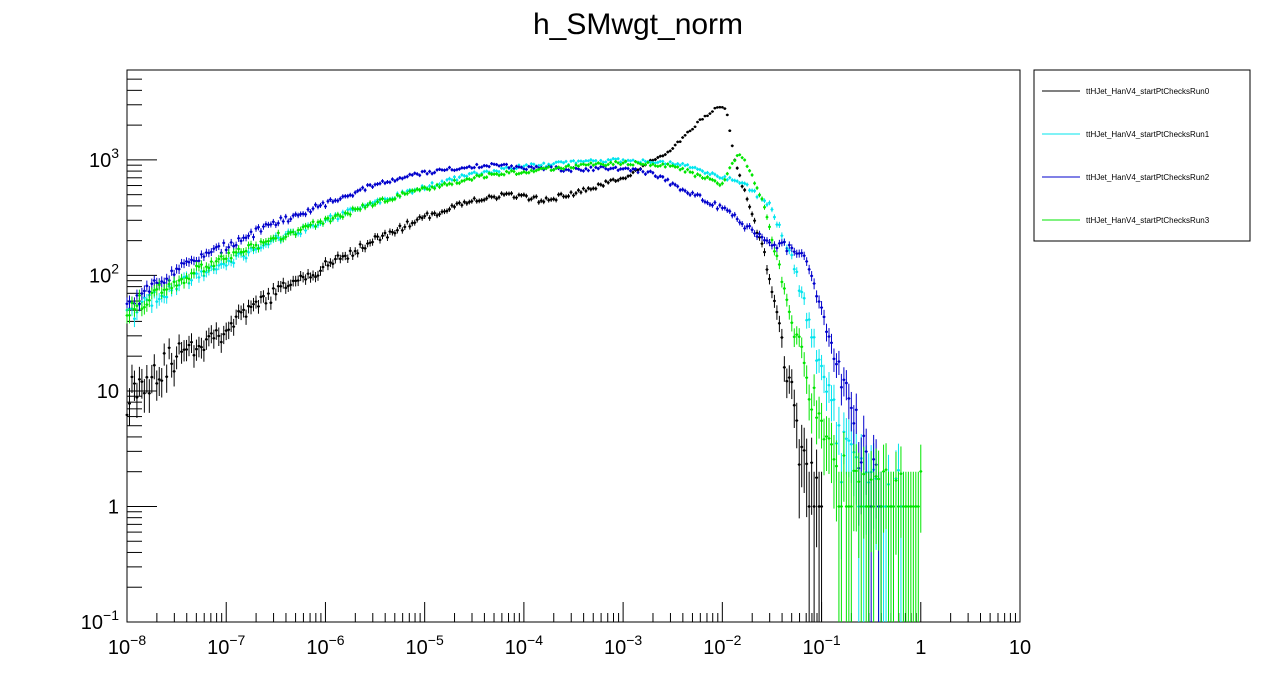 This screenshot has width=1276, height=692. What do you see at coordinates (1148, 177) in the screenshot?
I see `legend-label: ttHJet_HanV4_startPtChecksRun2` at bounding box center [1148, 177].